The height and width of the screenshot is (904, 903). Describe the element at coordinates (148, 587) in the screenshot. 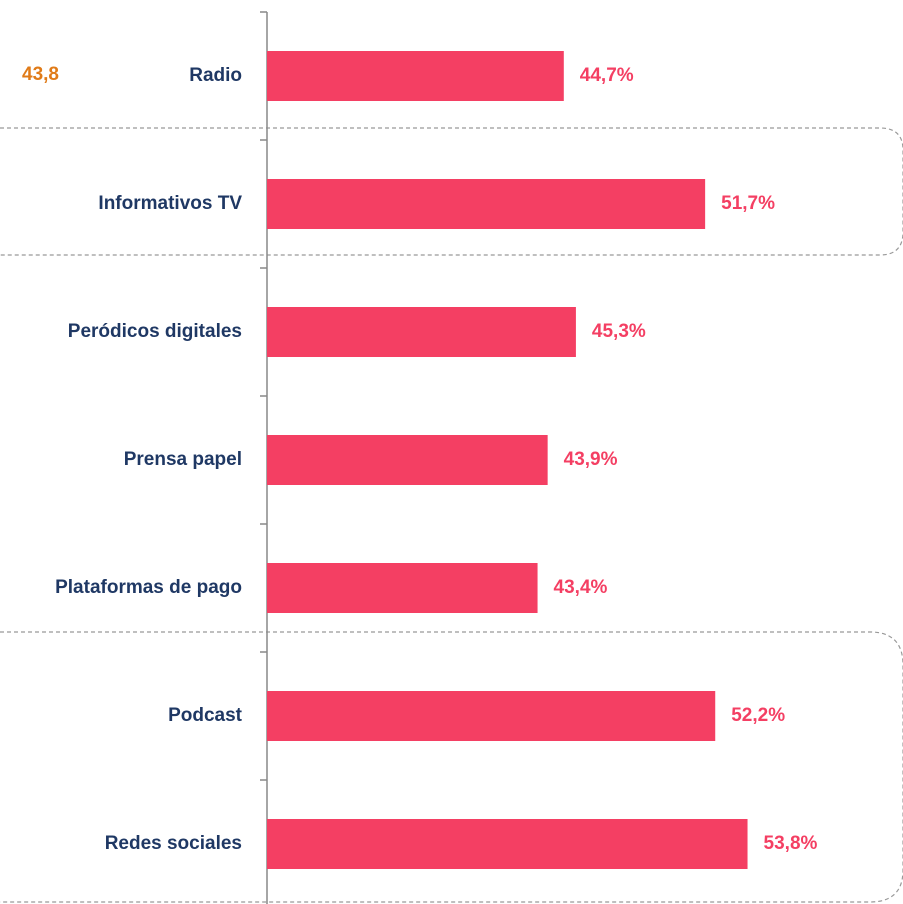

I see `category-label: Plataformas de pago` at that location.